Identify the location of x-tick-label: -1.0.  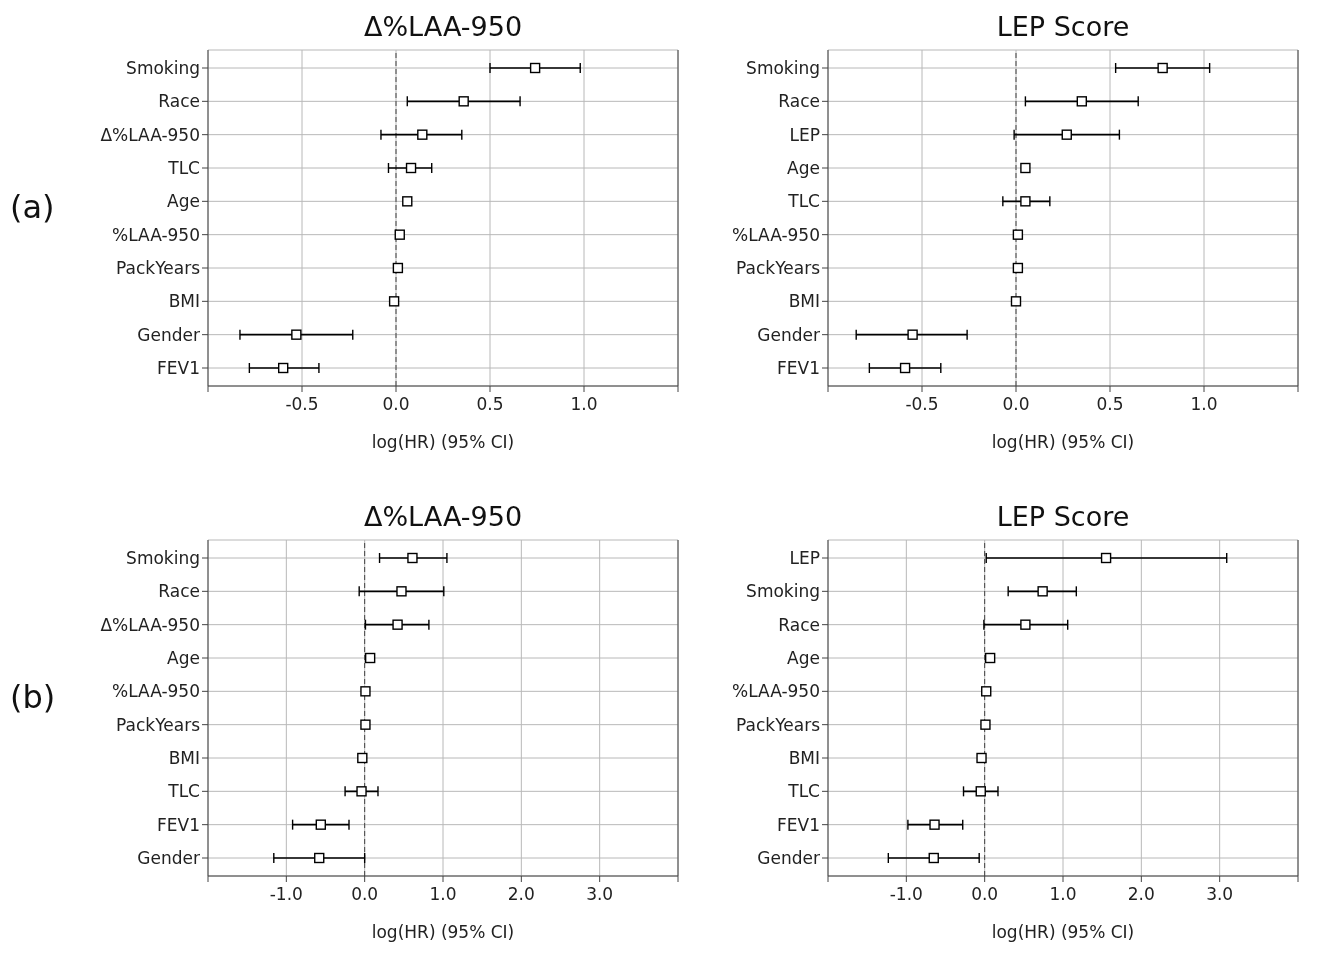
(286, 894).